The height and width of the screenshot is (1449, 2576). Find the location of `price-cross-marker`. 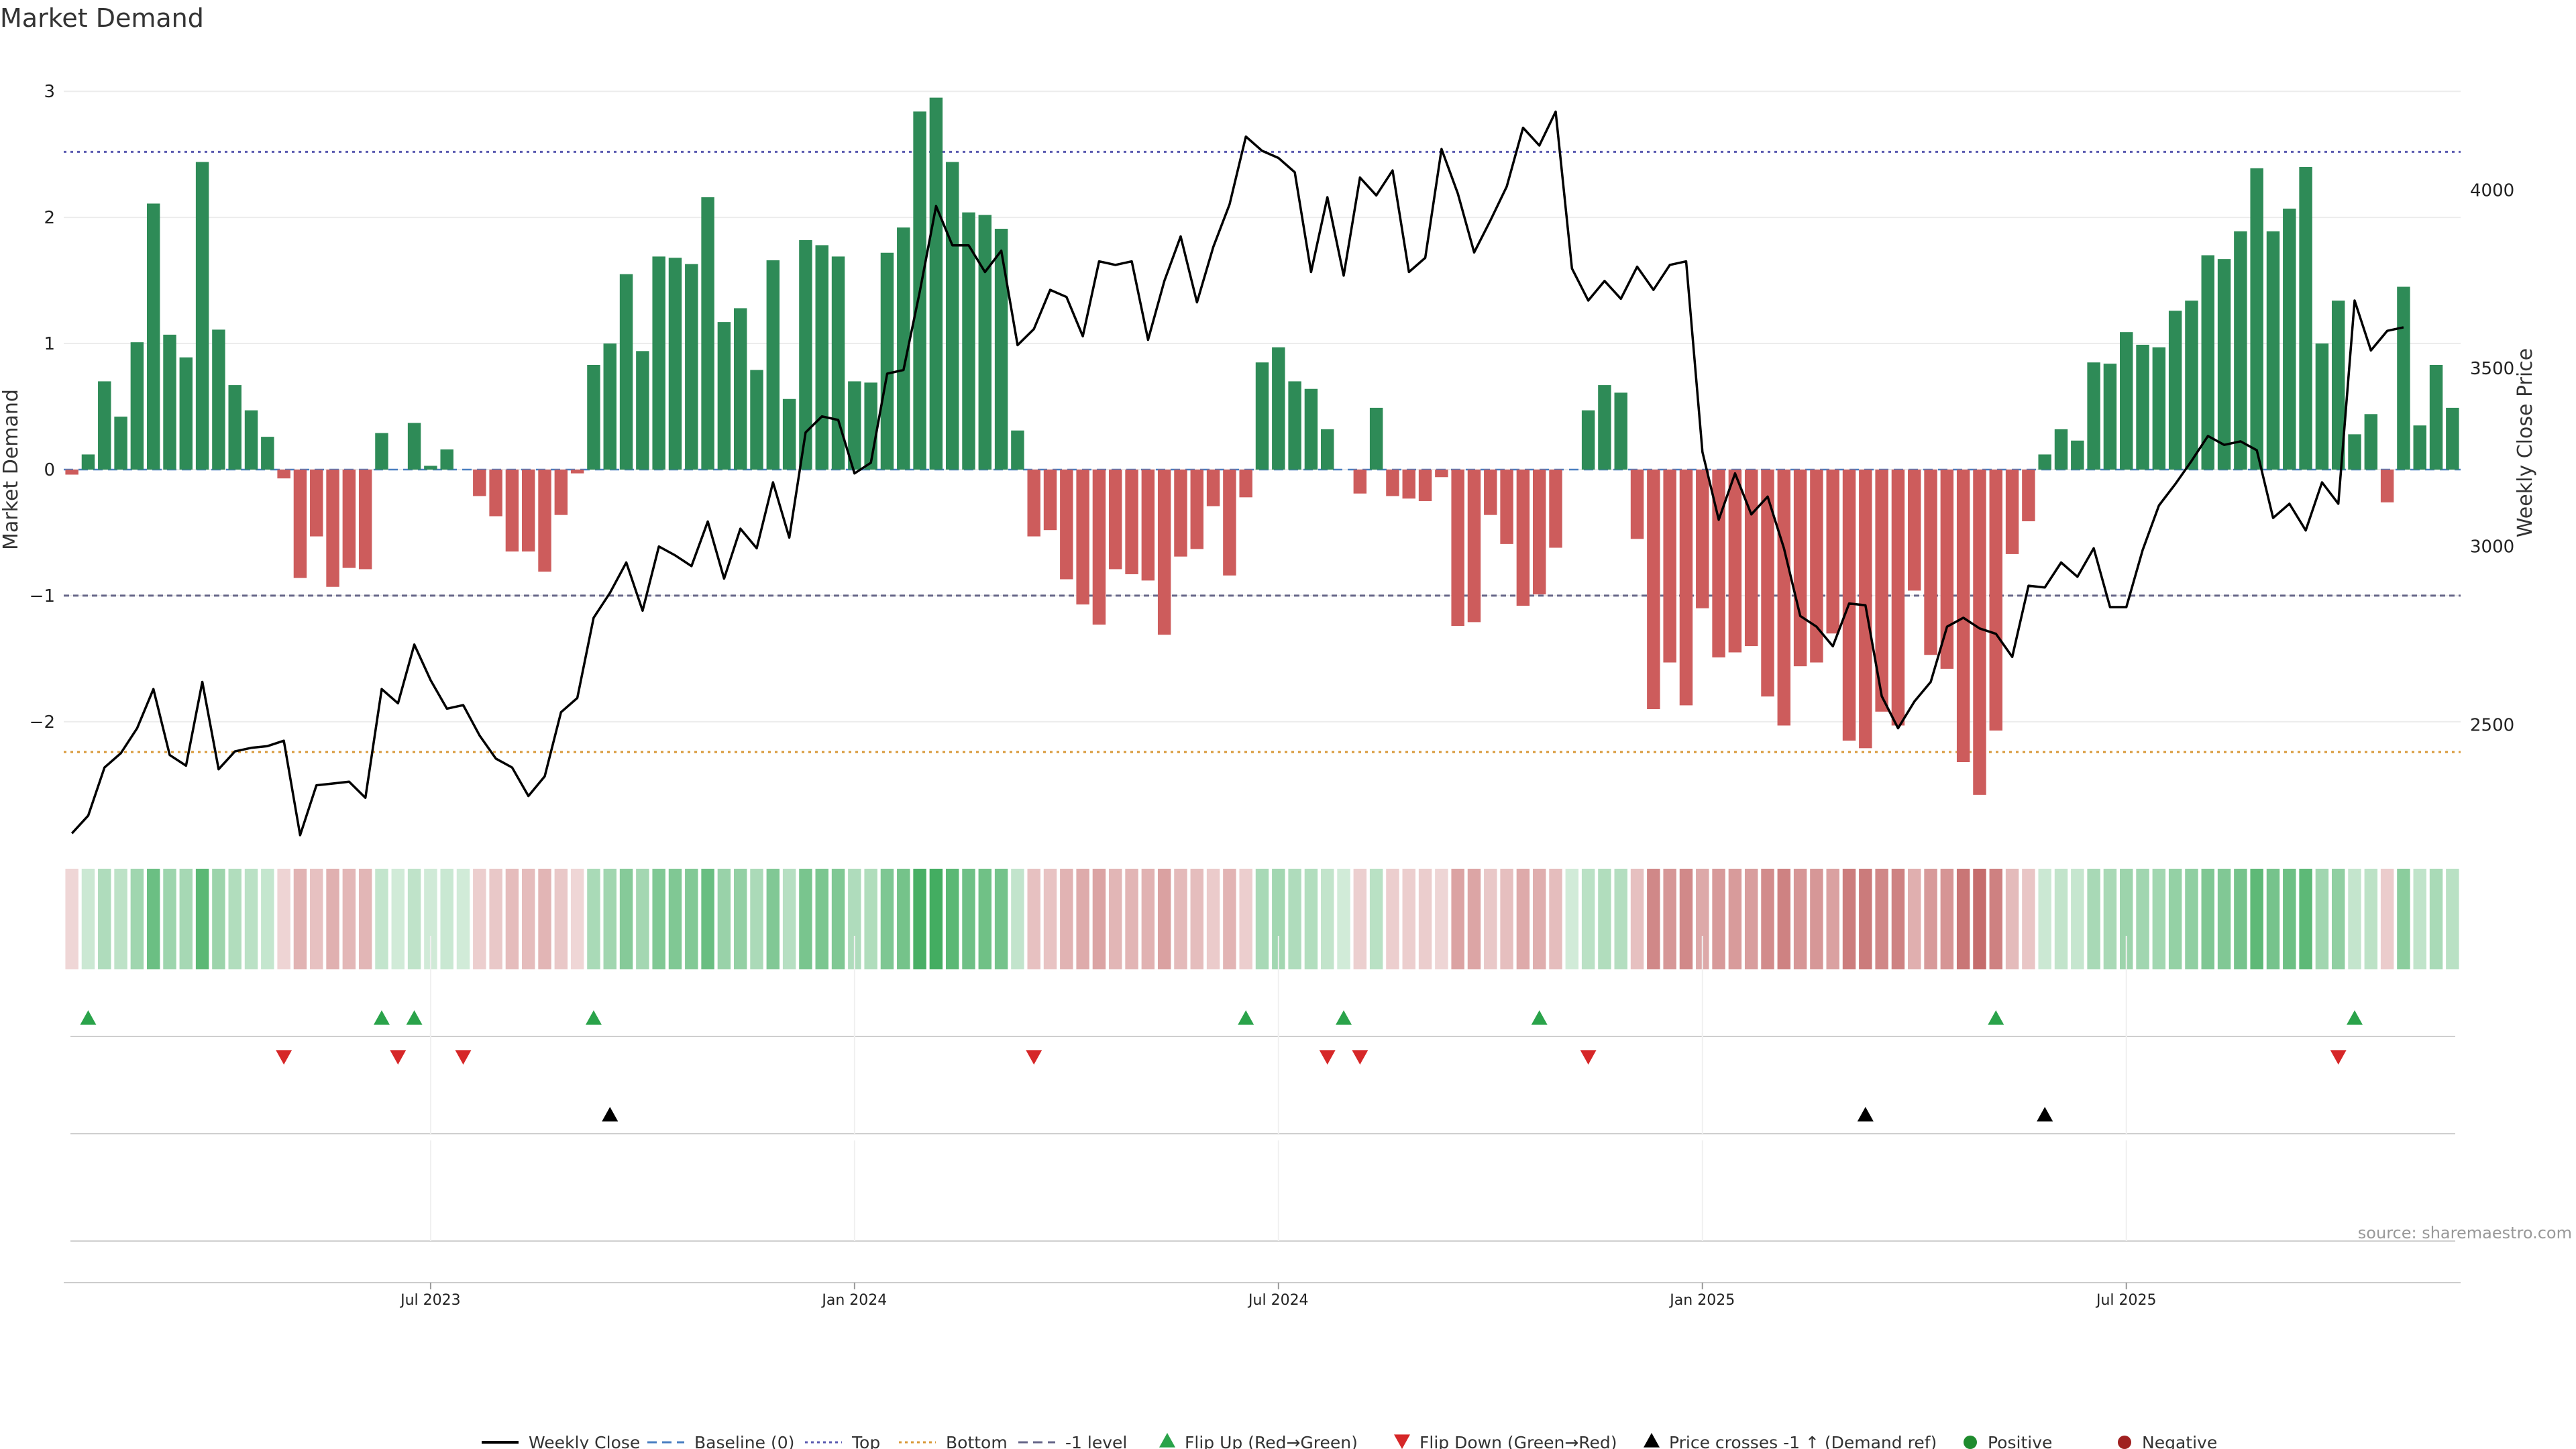

price-cross-marker is located at coordinates (1865, 1114).